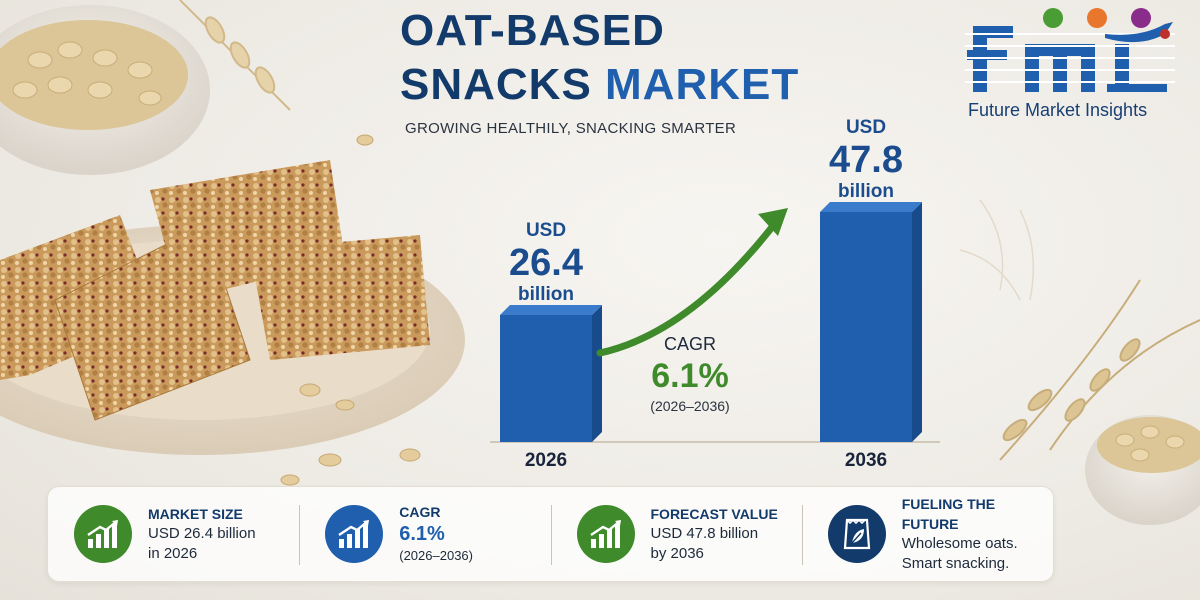 This screenshot has height=600, width=1200. I want to click on x-tick-label-2026: 2026, so click(546, 460).